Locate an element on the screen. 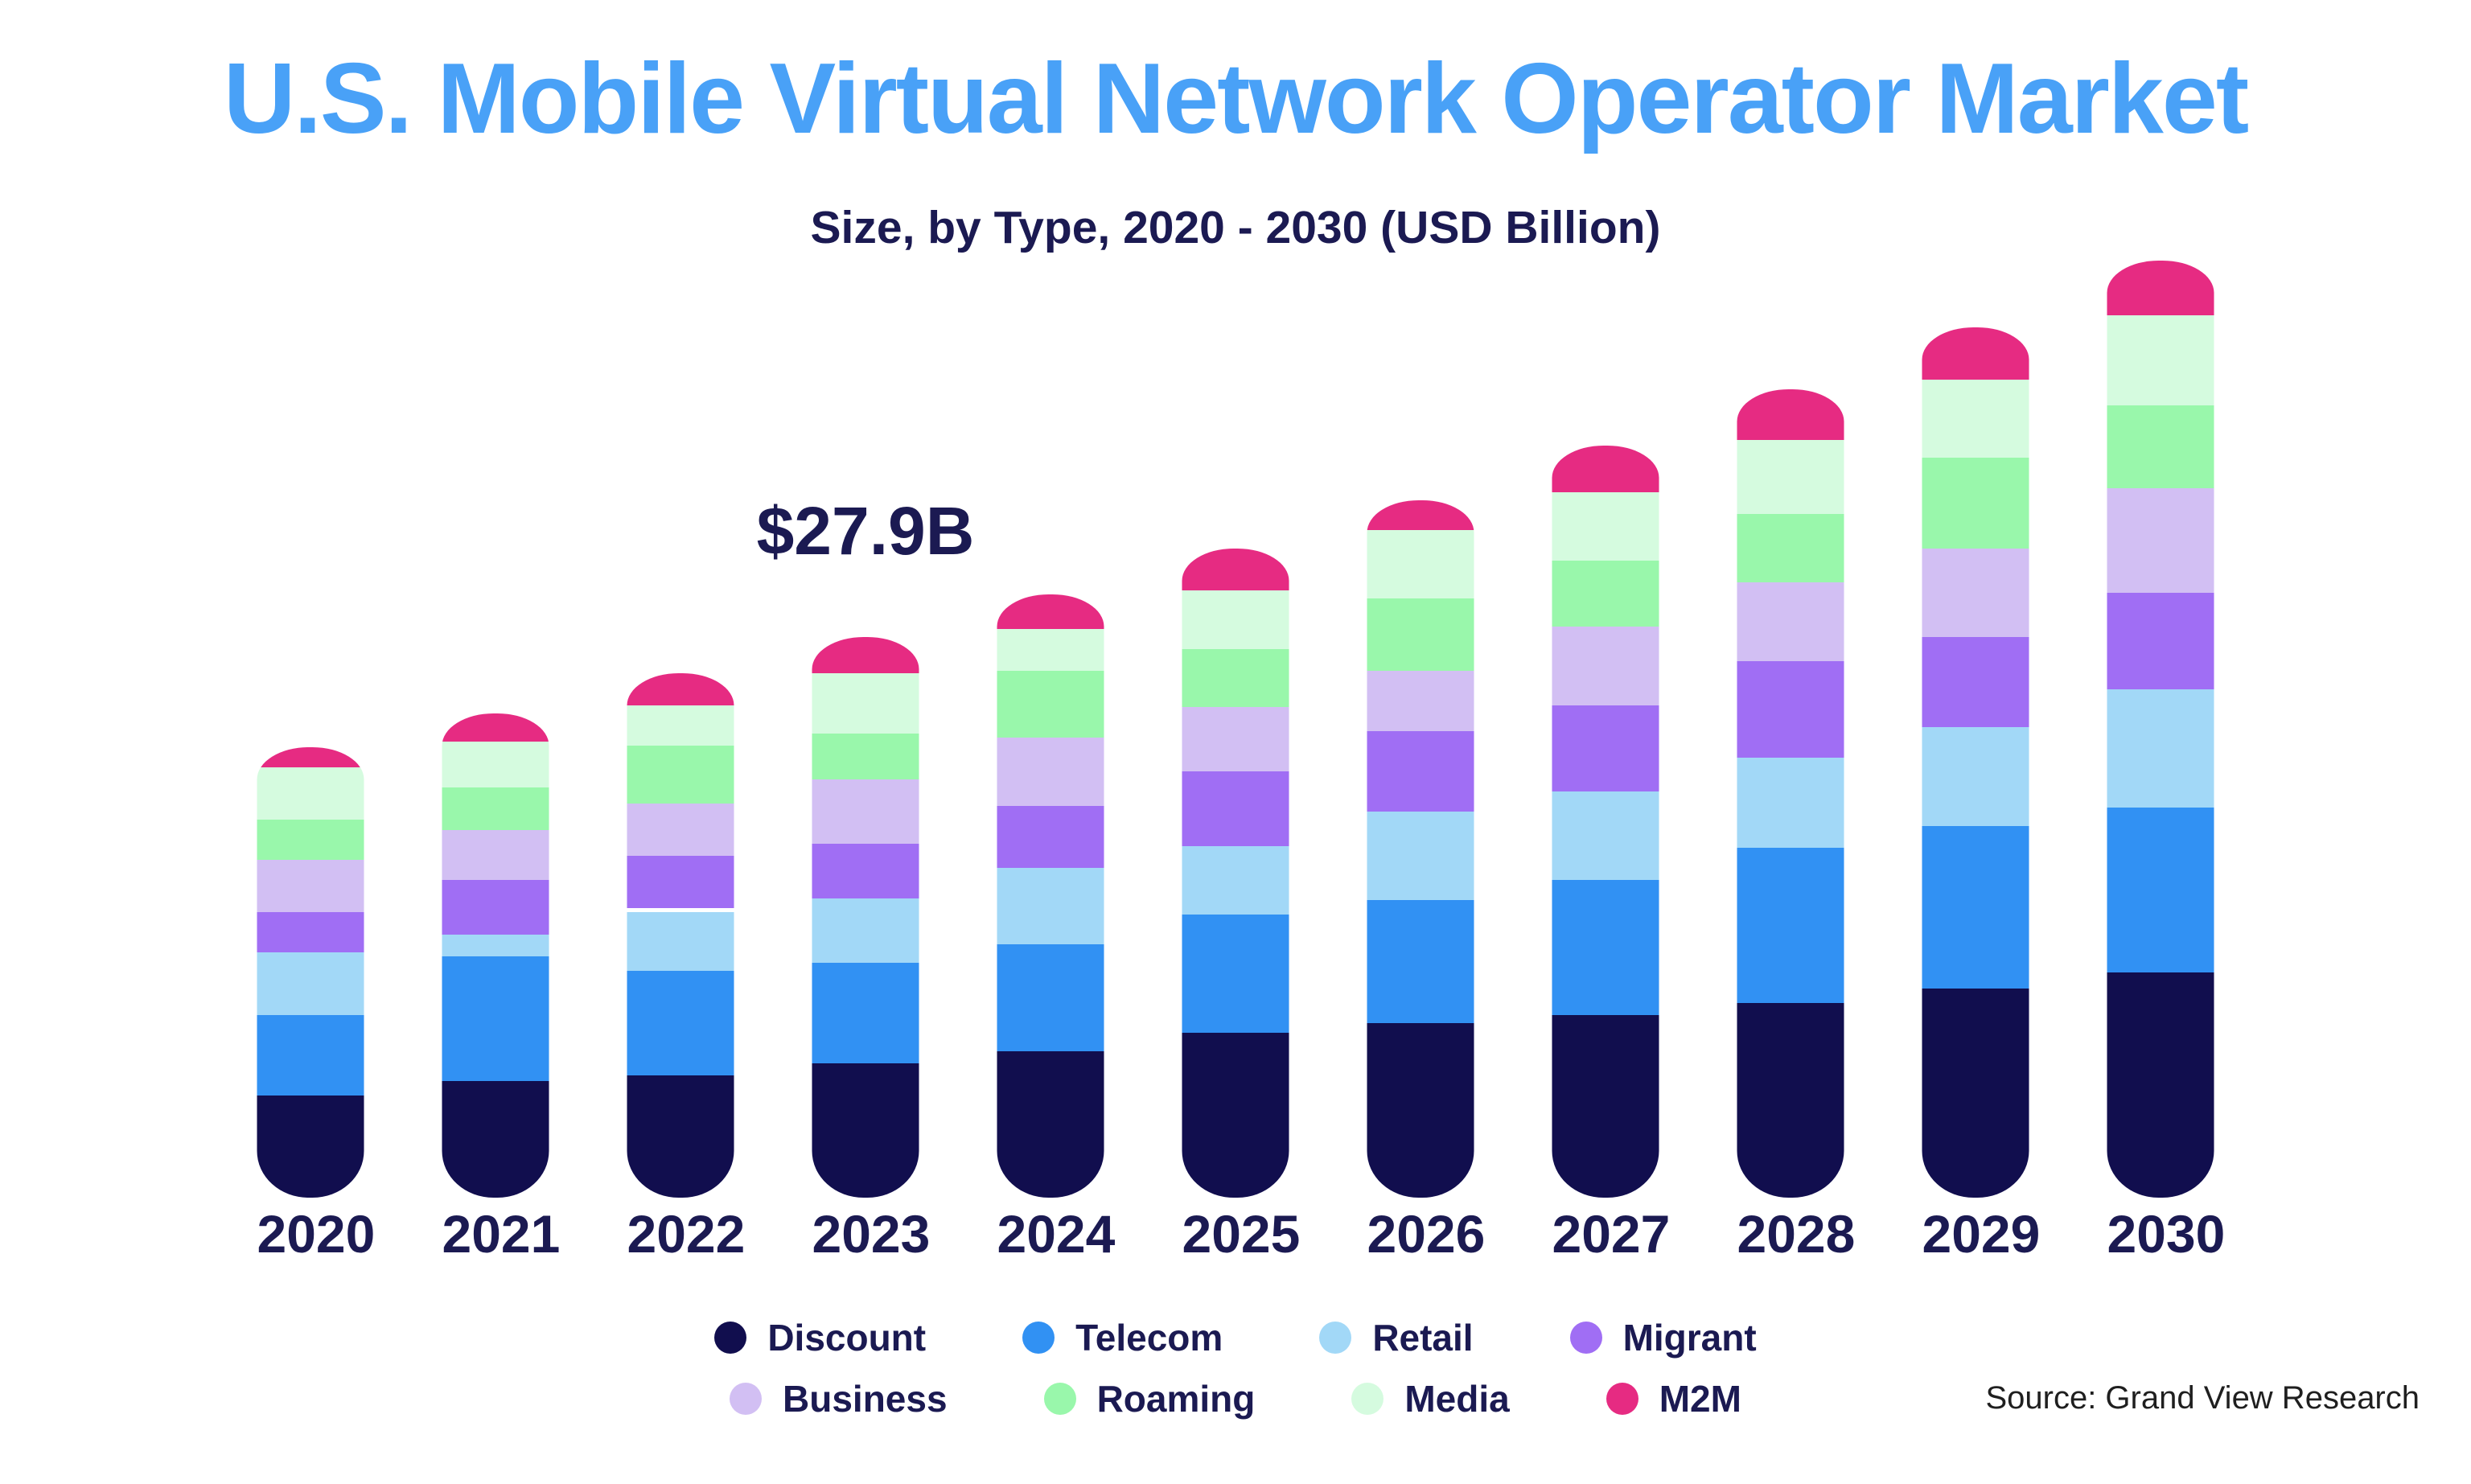 The image size is (2471, 1484). segment-business-2026 is located at coordinates (1420, 701).